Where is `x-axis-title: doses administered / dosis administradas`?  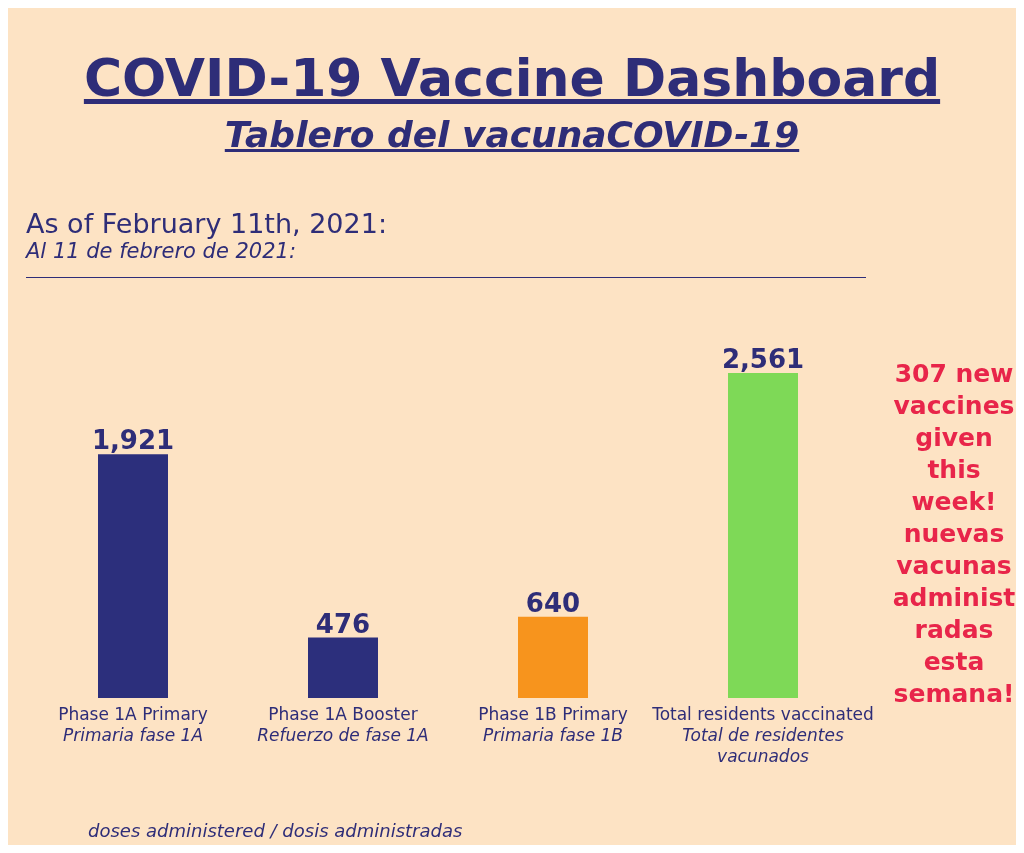
x-axis-title: doses administered / dosis administradas is located at coordinates (275, 830).